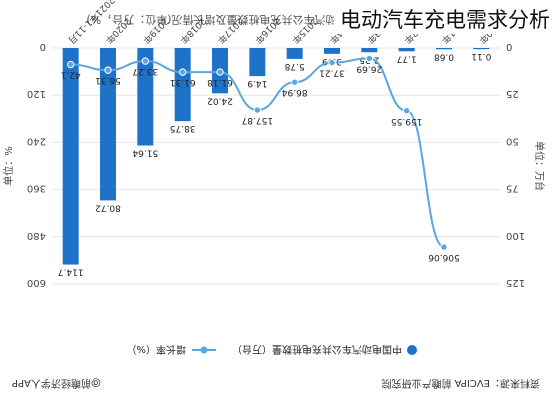 This screenshot has width=552, height=400. Describe the element at coordinates (204, 350) in the screenshot. I see `legend-line-marker` at that location.